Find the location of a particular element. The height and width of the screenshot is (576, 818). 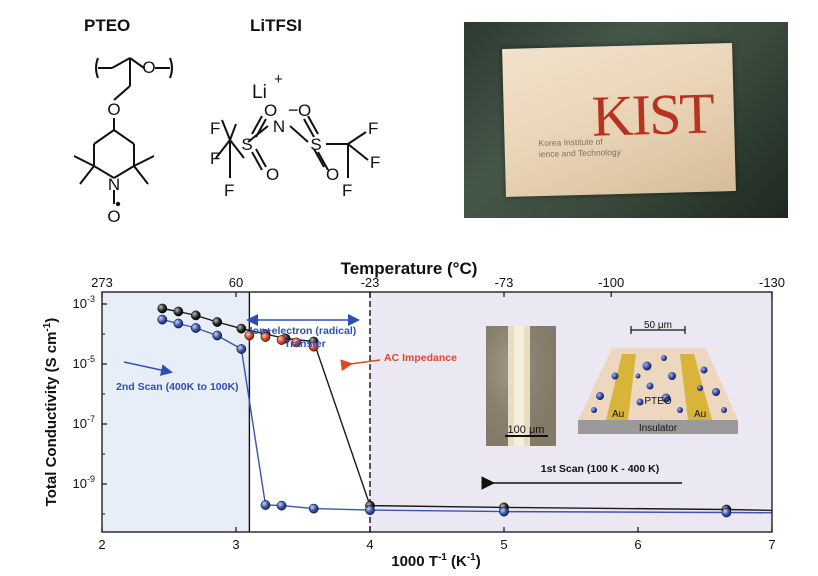

kist-caption: Korea Institute of ience and Technology is located at coordinates (593, 147).